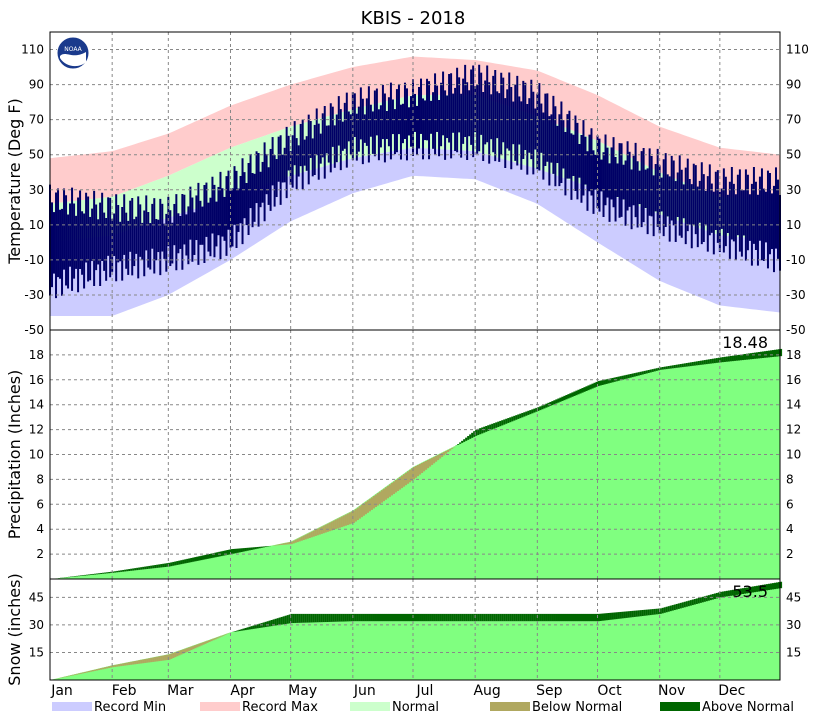  Describe the element at coordinates (73, 49) in the screenshot. I see `noaa-logo-text: NOAA` at that location.